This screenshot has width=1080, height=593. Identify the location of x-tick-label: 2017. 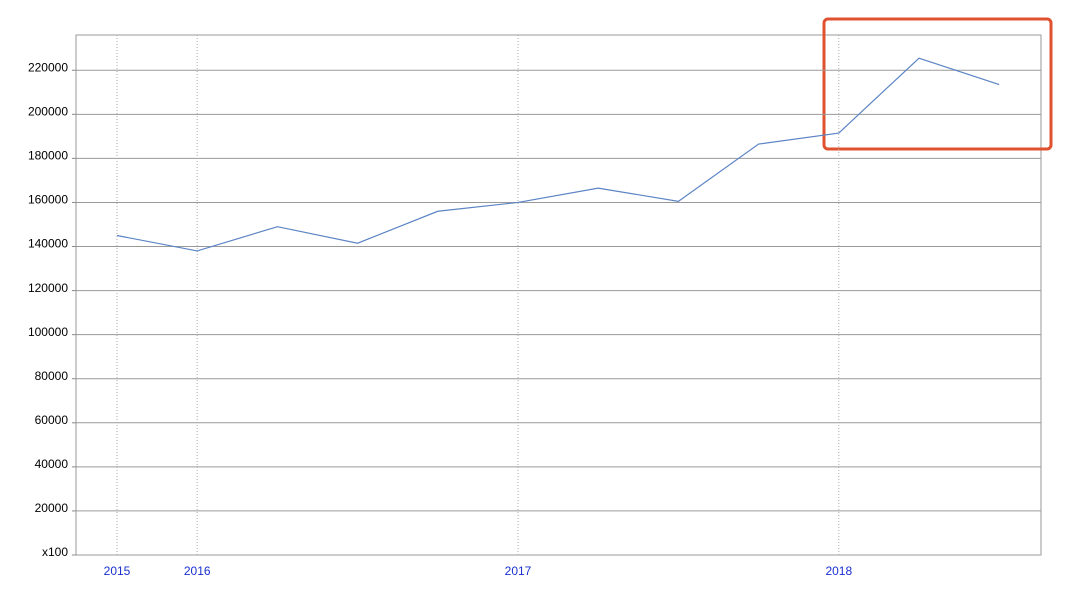
(518, 571).